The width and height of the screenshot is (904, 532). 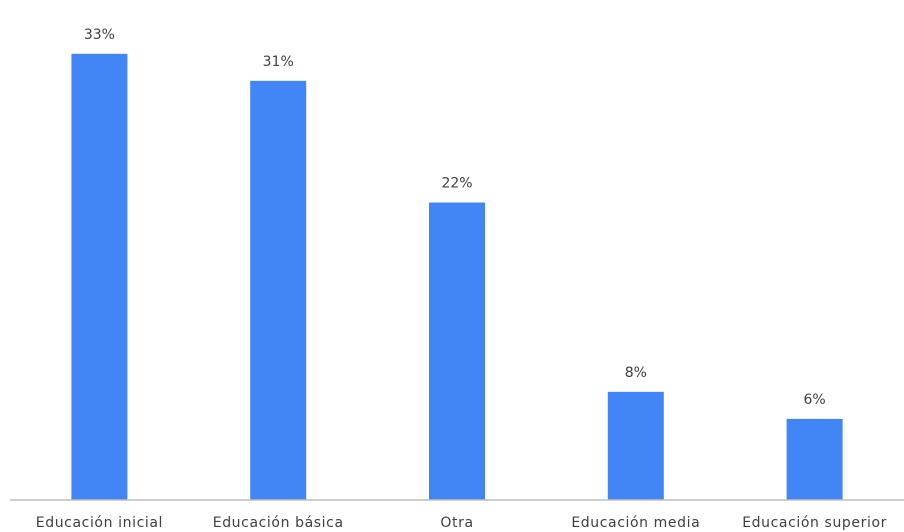 I want to click on category-label-0: Educación inicial, so click(x=99, y=523).